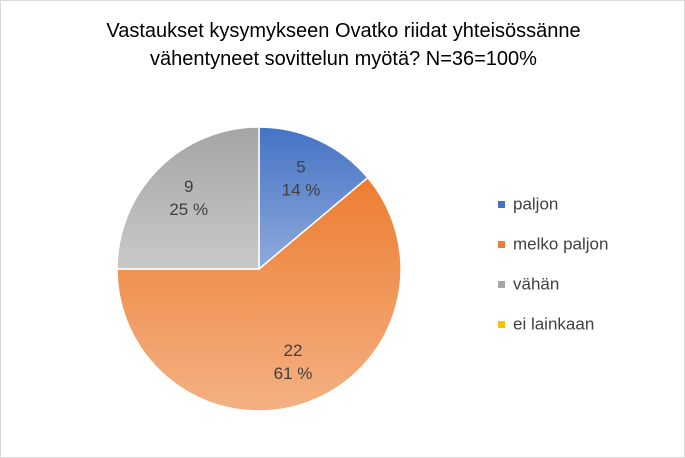 Image resolution: width=685 pixels, height=458 pixels. I want to click on percent-label: 14 %, so click(301, 189).